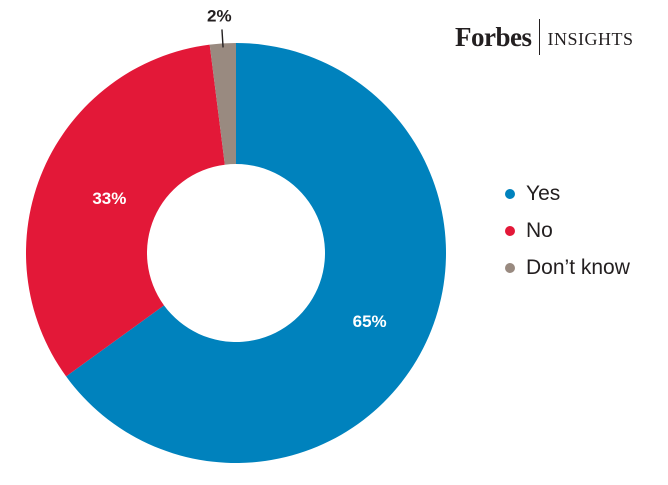  I want to click on legend-item-yes: Yes, so click(567, 193).